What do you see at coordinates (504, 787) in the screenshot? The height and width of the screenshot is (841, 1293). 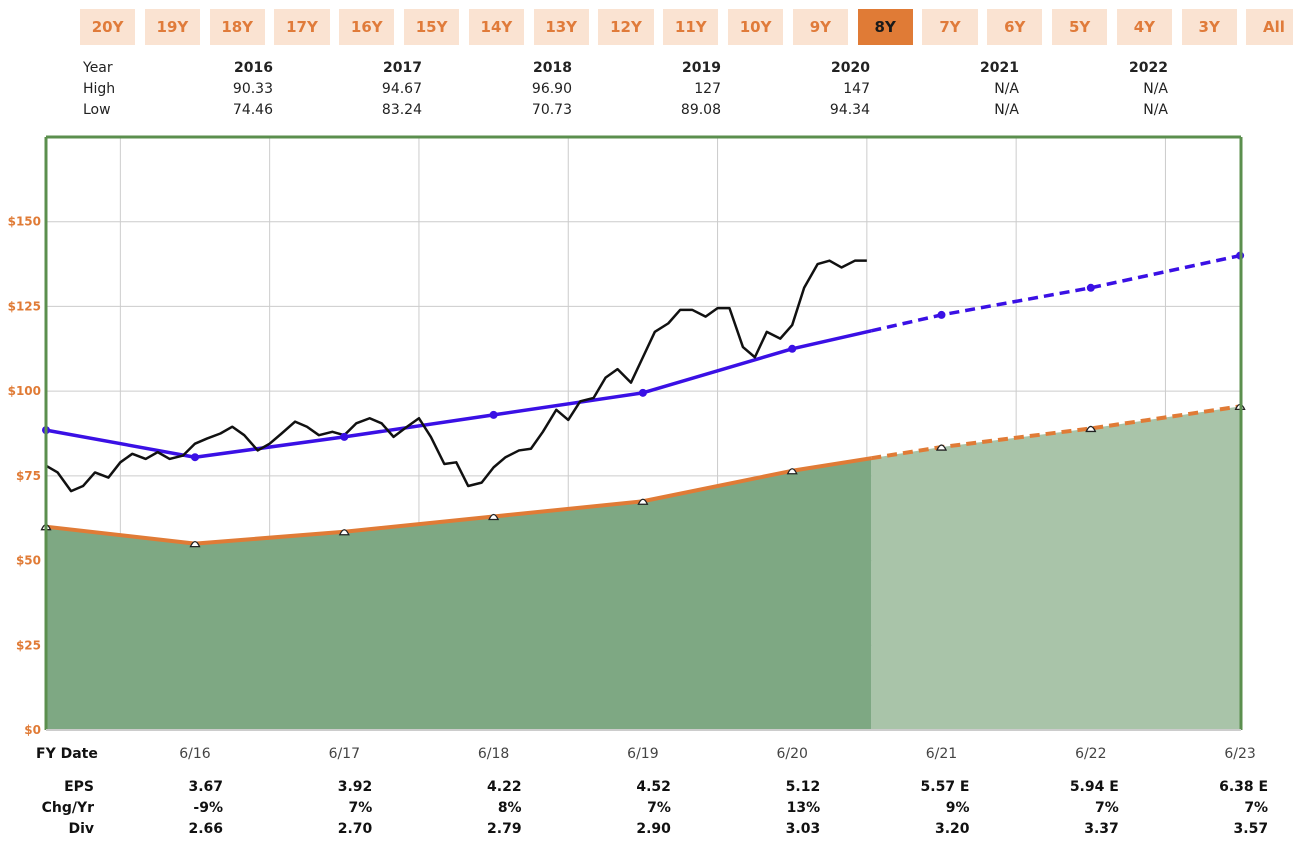 I see `fiscal-eps-cell: 4.22` at bounding box center [504, 787].